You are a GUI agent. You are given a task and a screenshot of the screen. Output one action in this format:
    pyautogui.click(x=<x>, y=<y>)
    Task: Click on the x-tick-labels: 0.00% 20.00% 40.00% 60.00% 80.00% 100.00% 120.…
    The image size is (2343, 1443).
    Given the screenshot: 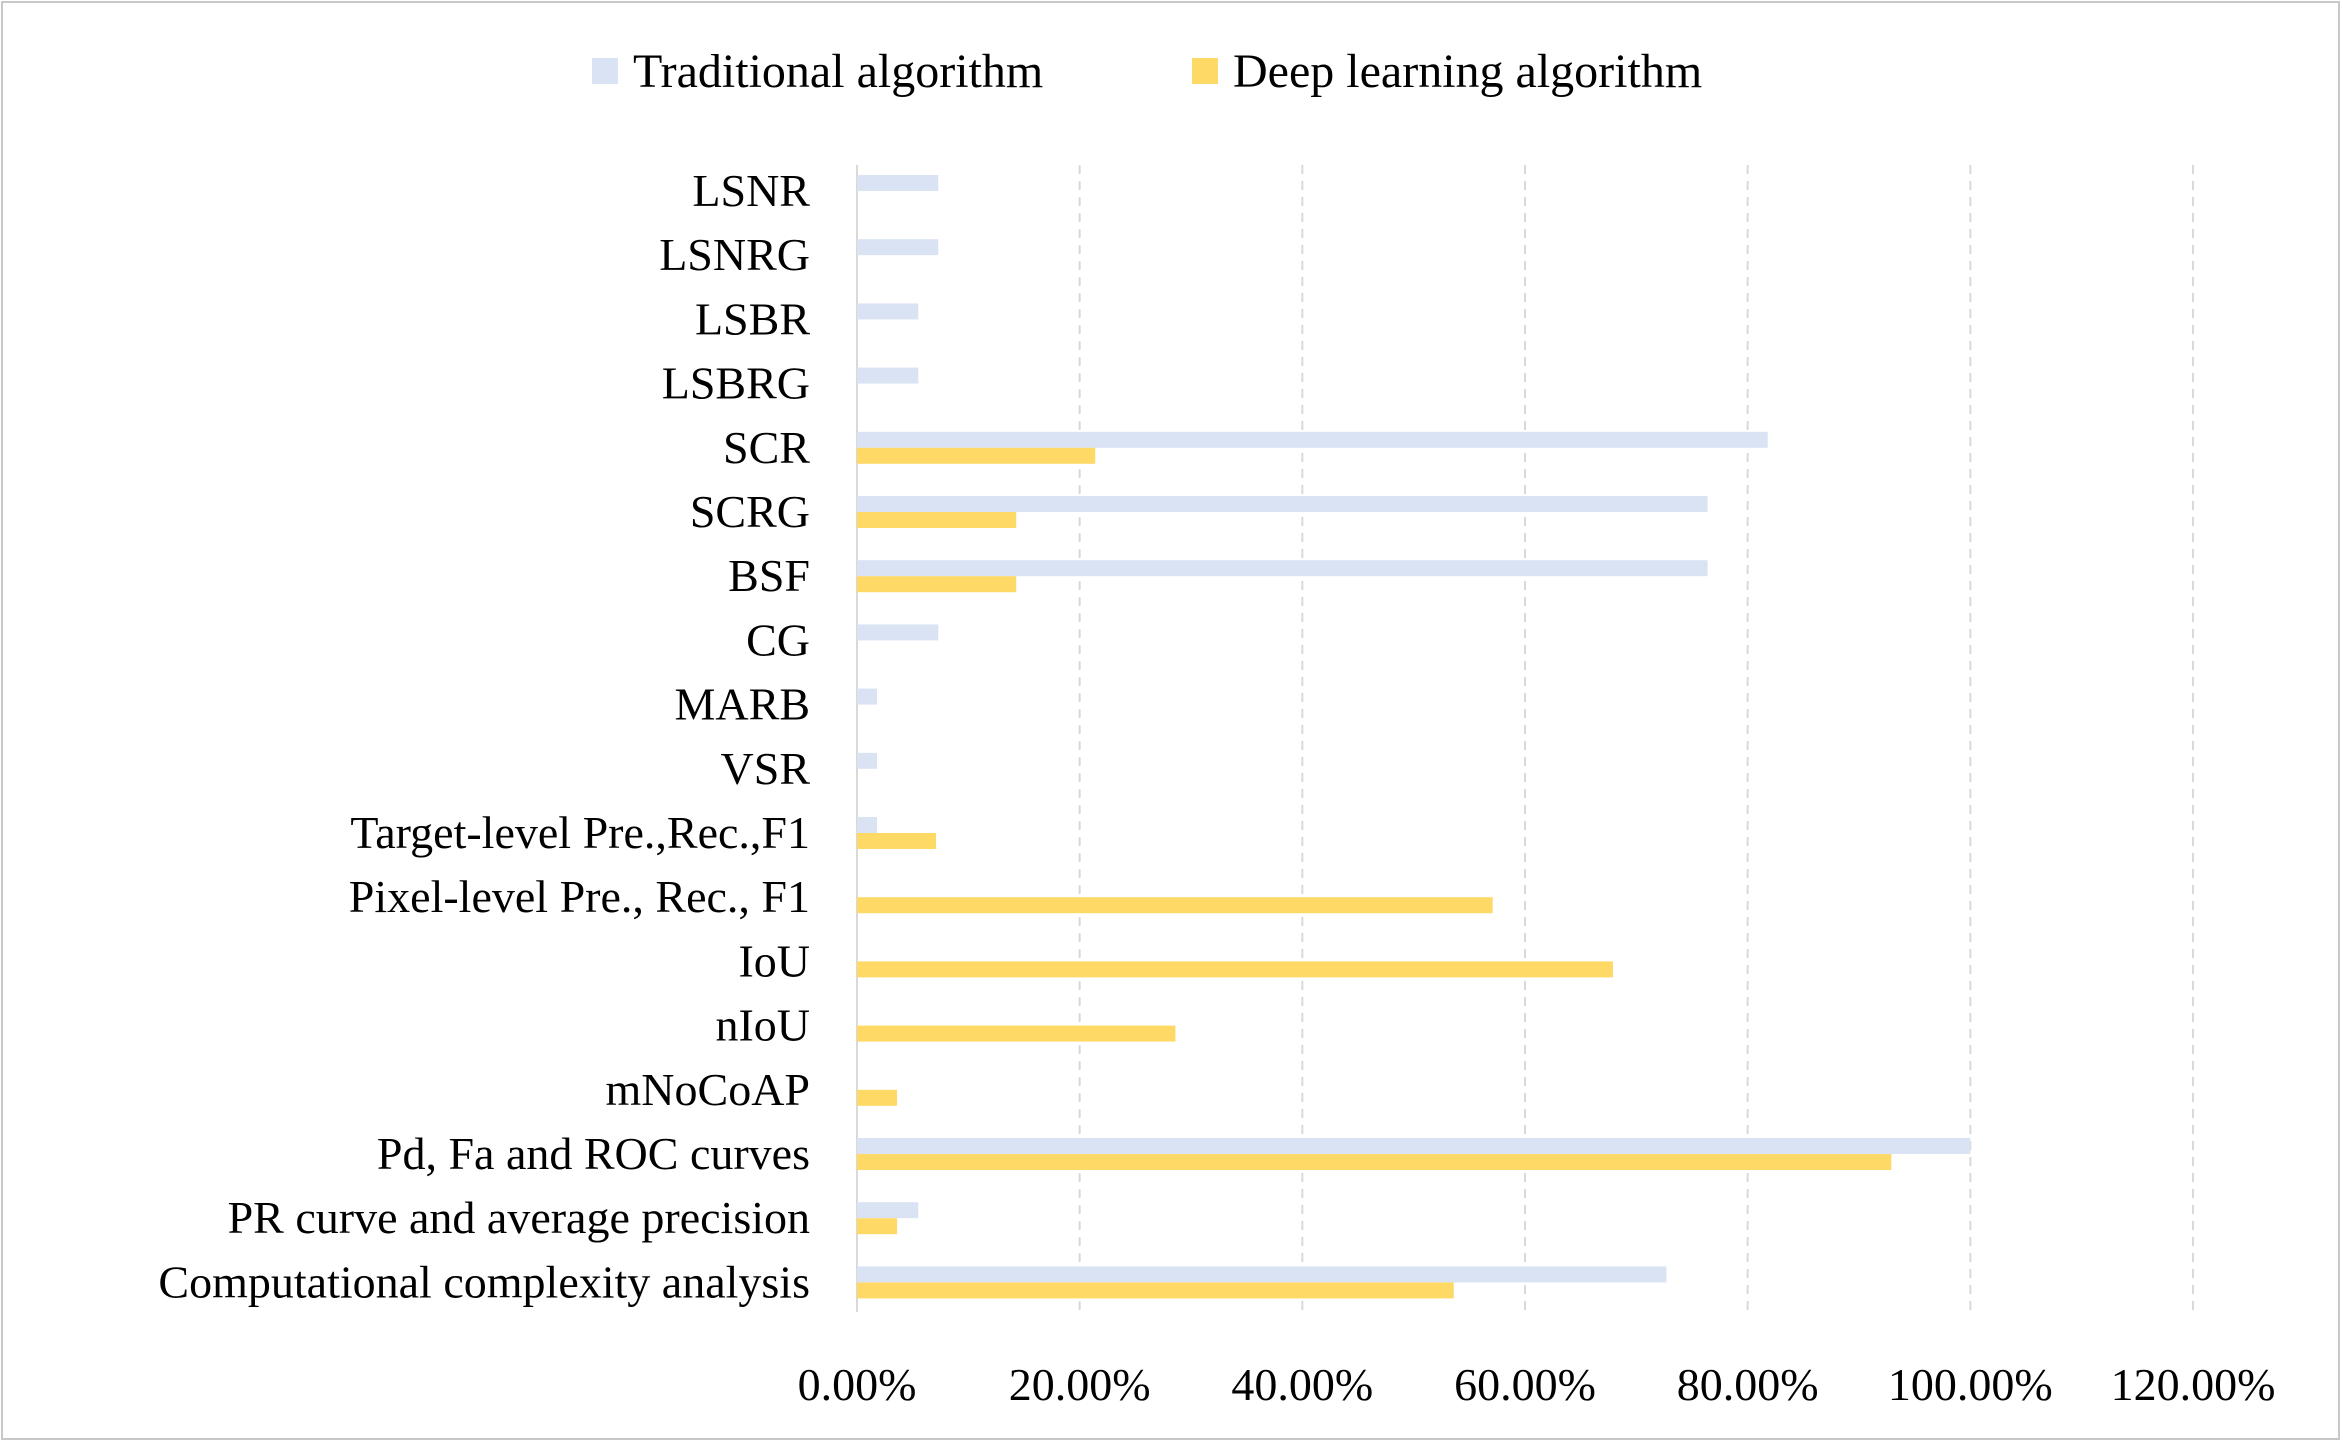 What is the action you would take?
    pyautogui.click(x=1537, y=1384)
    